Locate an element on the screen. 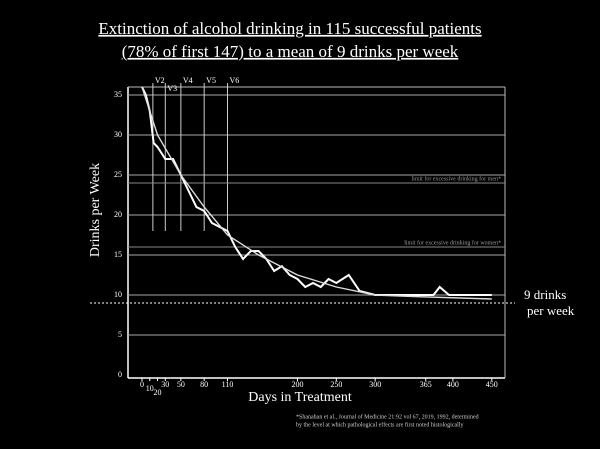 Image resolution: width=600 pixels, height=449 pixels. x-tick-label: 250 is located at coordinates (336, 384).